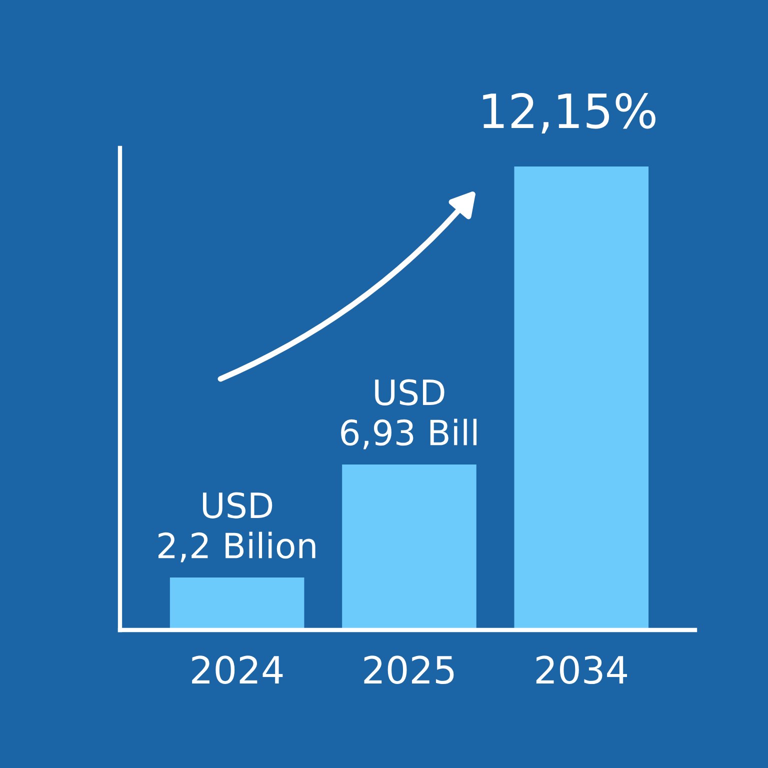  I want to click on x-tick-label: 2034, so click(581, 670).